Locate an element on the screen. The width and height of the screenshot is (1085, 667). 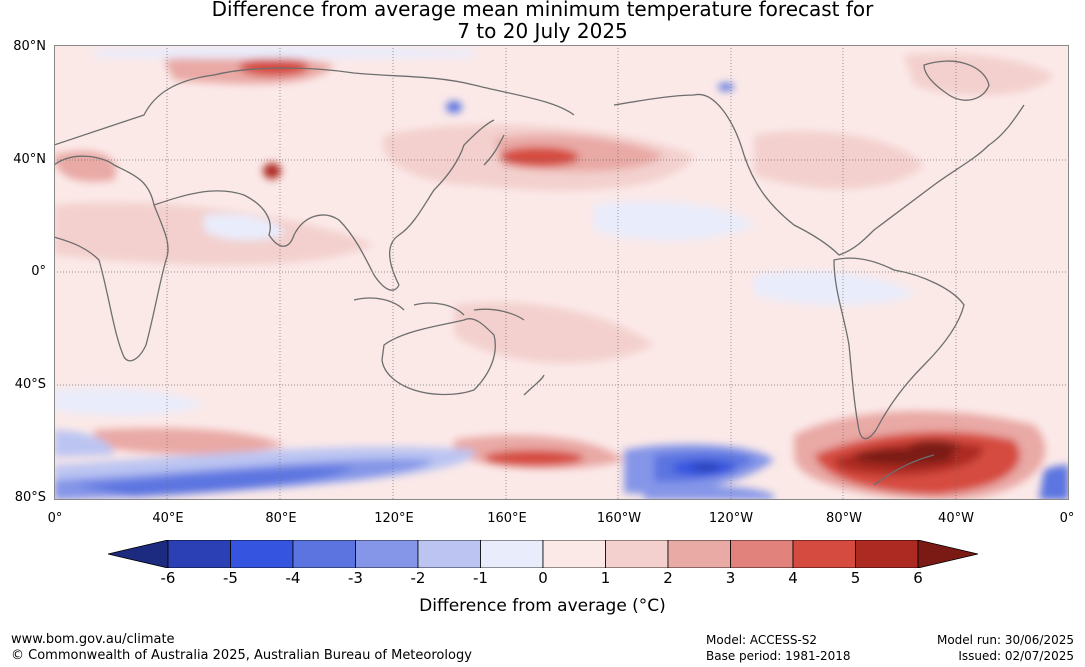
footer-model: Model: ACCESS-S2 is located at coordinates (762, 640).